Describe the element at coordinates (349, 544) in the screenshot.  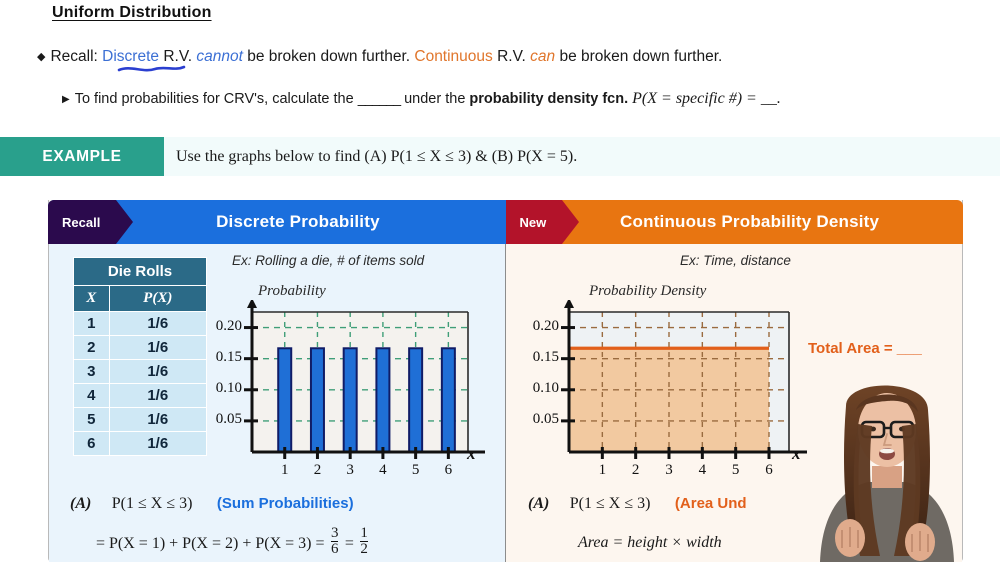
I see `left-answer-equals: =` at that location.